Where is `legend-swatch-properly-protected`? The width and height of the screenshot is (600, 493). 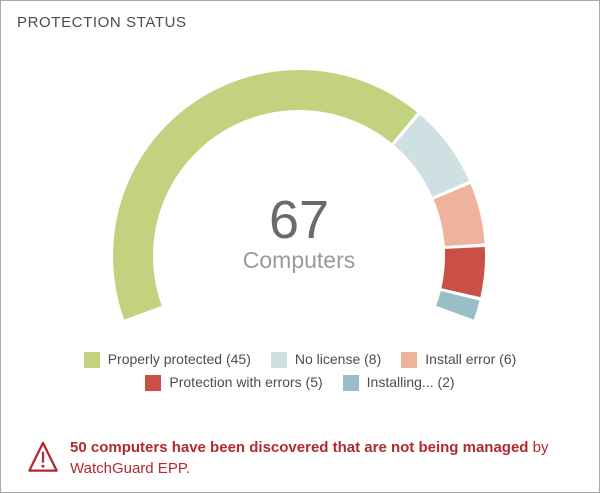
legend-swatch-properly-protected is located at coordinates (91, 359).